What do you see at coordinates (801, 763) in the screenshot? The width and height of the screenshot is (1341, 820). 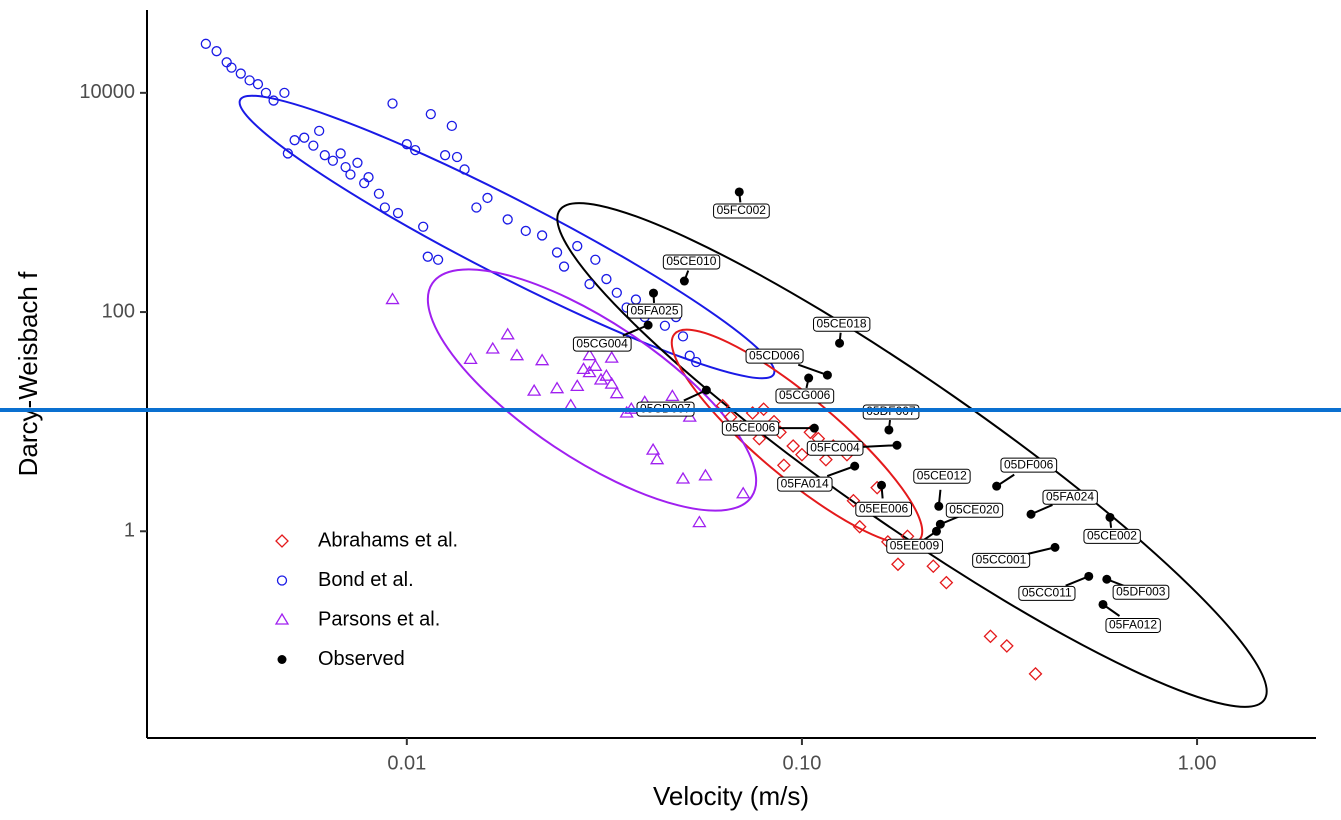 I see `x-tick-label: 0.10` at bounding box center [801, 763].